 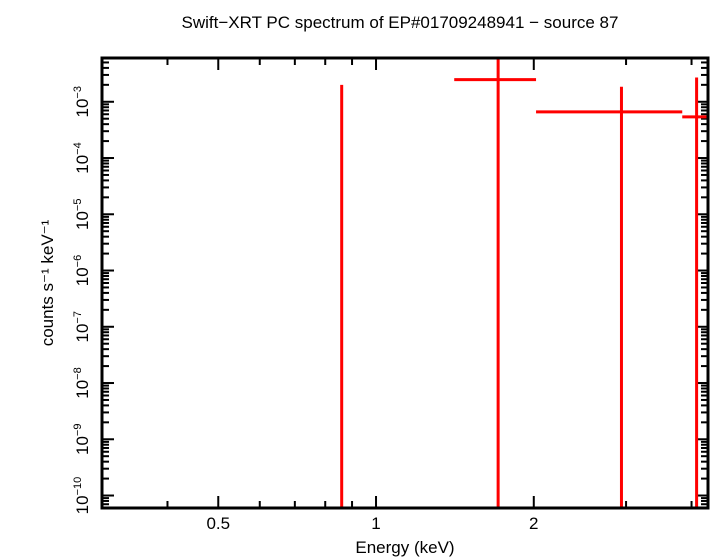 I want to click on y-tick-label: 10−8, so click(x=82, y=382).